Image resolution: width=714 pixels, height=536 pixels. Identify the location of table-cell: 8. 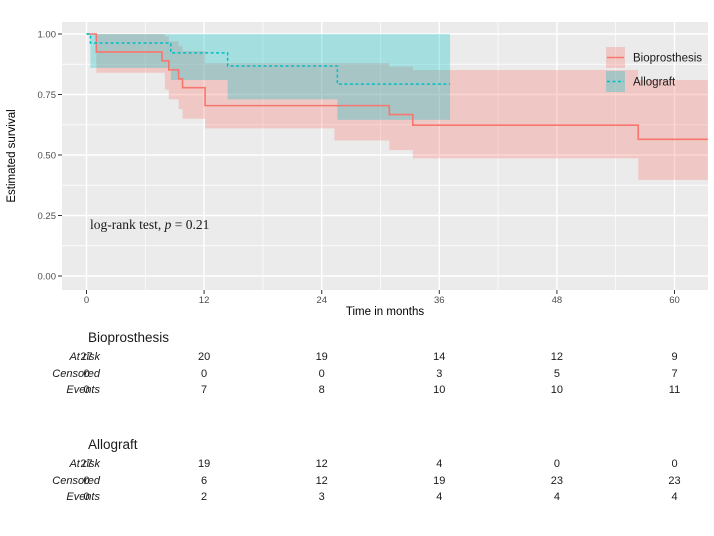
(321, 390).